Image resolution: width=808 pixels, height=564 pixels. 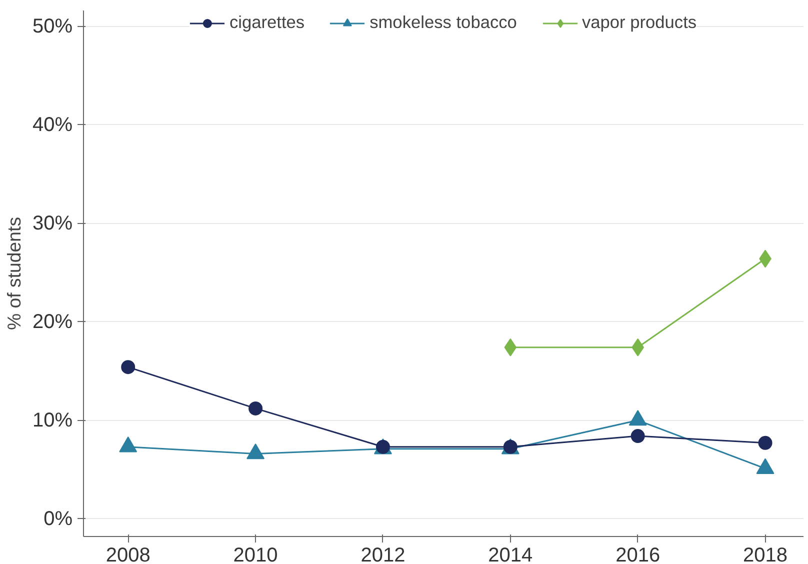 I want to click on y-tick-label: 0%, so click(x=58, y=519).